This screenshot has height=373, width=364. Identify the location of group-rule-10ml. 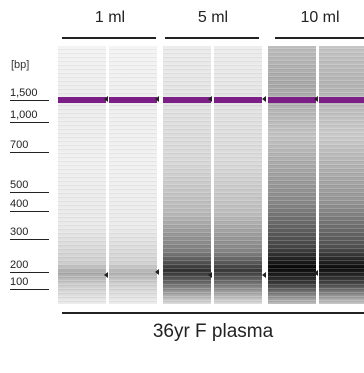
(319, 38).